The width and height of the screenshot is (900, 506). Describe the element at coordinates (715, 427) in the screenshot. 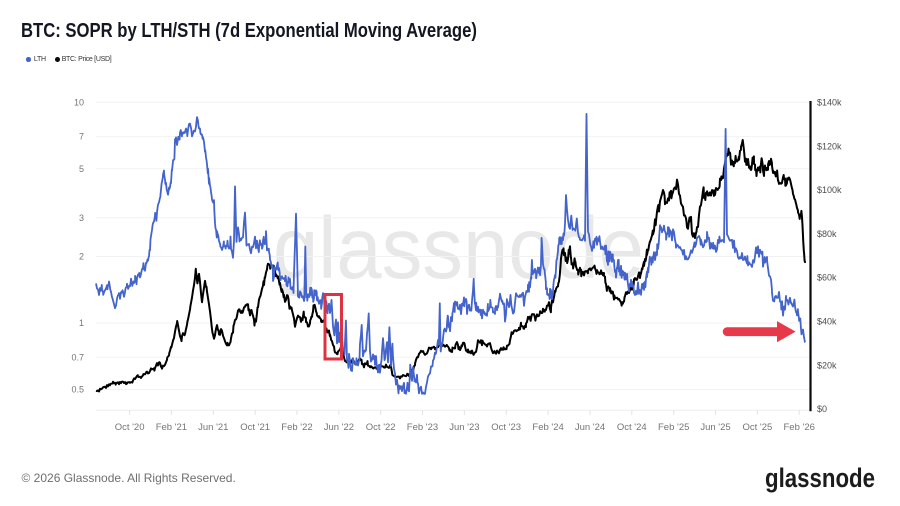

I see `svg-text: Jun '25` at that location.